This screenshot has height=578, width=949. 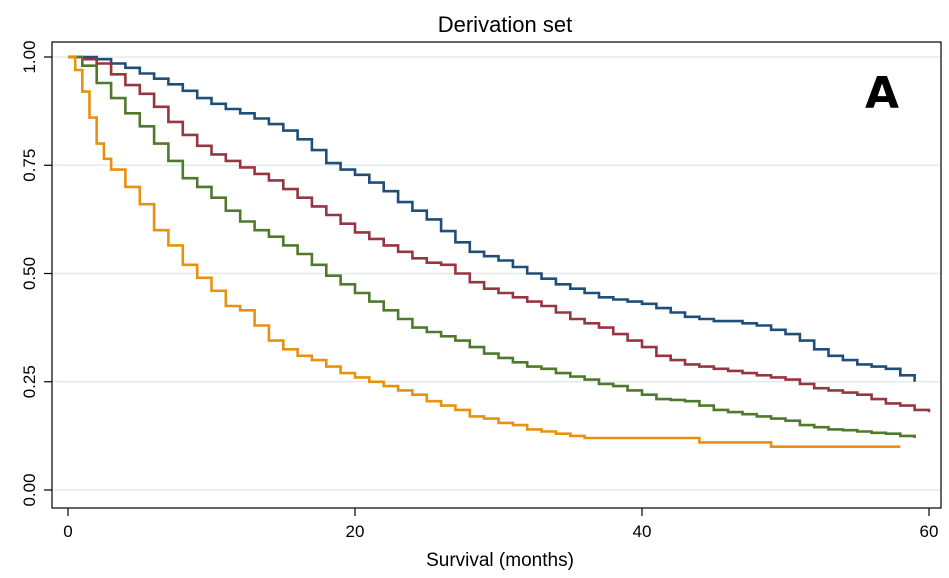 What do you see at coordinates (929, 531) in the screenshot?
I see `x-tick-label: 60` at bounding box center [929, 531].